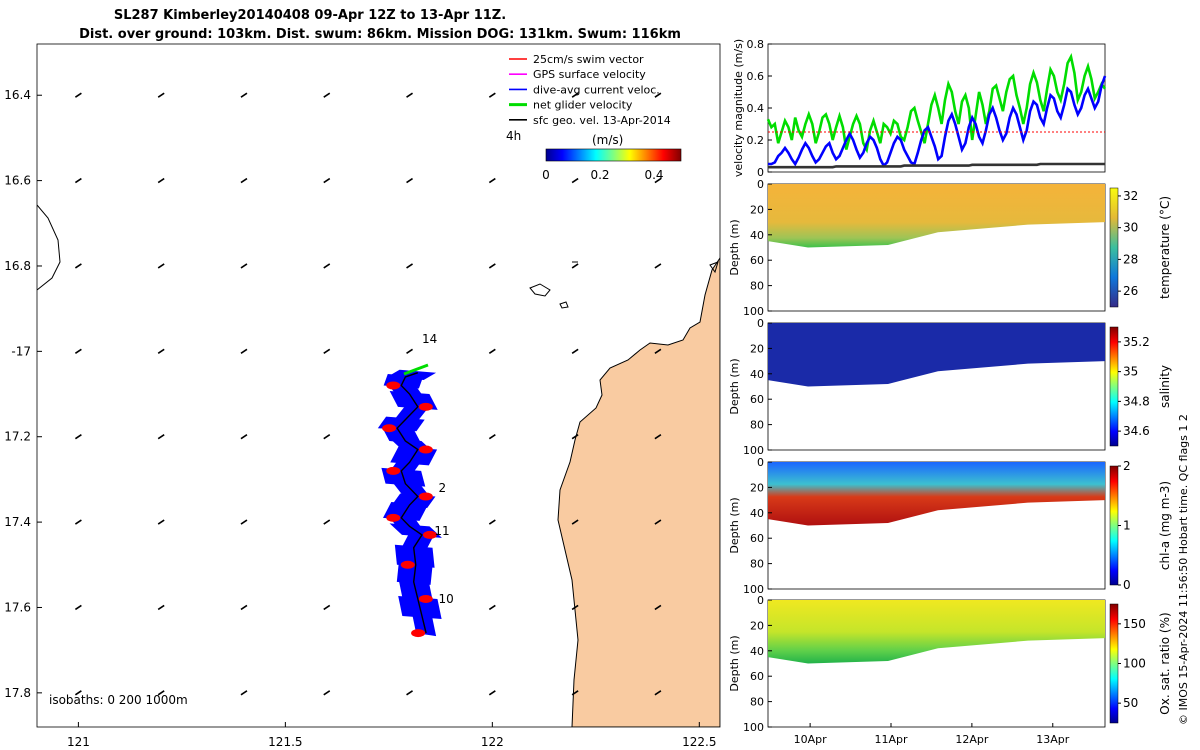  I want to click on map-colorbar, so click(613, 155).